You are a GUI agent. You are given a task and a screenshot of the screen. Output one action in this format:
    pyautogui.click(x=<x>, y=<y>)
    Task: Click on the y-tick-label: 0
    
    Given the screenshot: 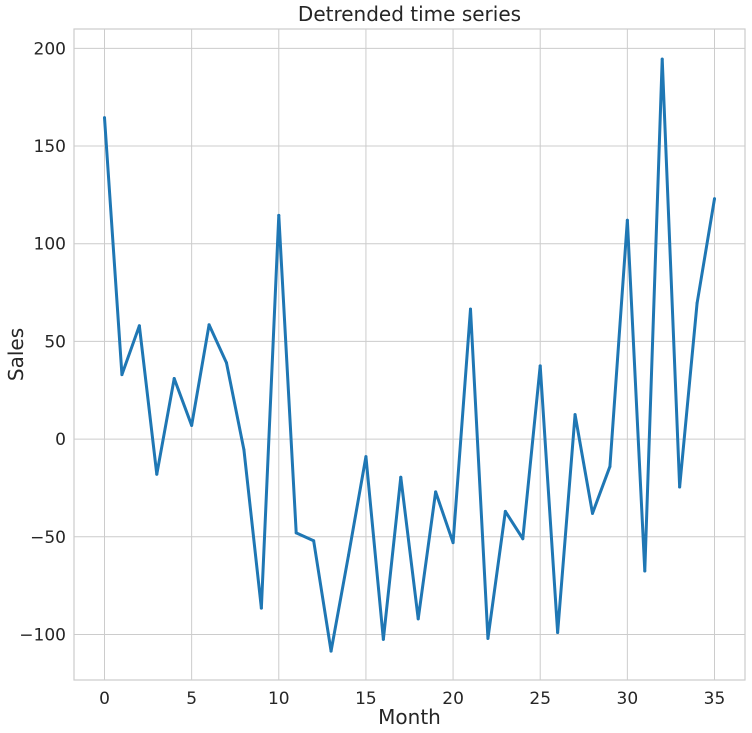 What is the action you would take?
    pyautogui.click(x=60, y=440)
    